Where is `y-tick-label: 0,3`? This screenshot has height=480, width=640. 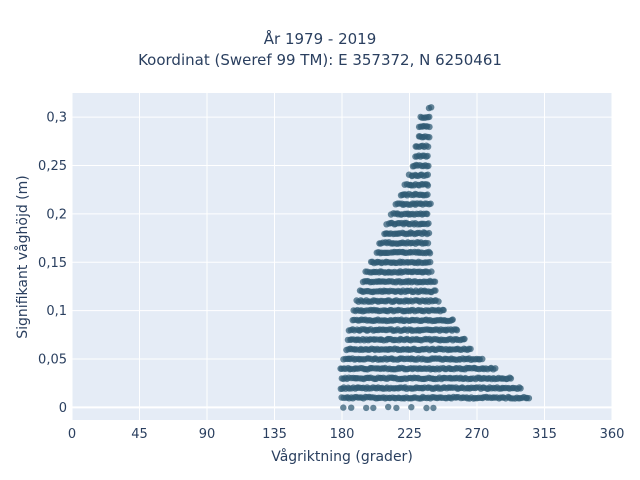
y-tick-label: 0,3 is located at coordinates (56, 118).